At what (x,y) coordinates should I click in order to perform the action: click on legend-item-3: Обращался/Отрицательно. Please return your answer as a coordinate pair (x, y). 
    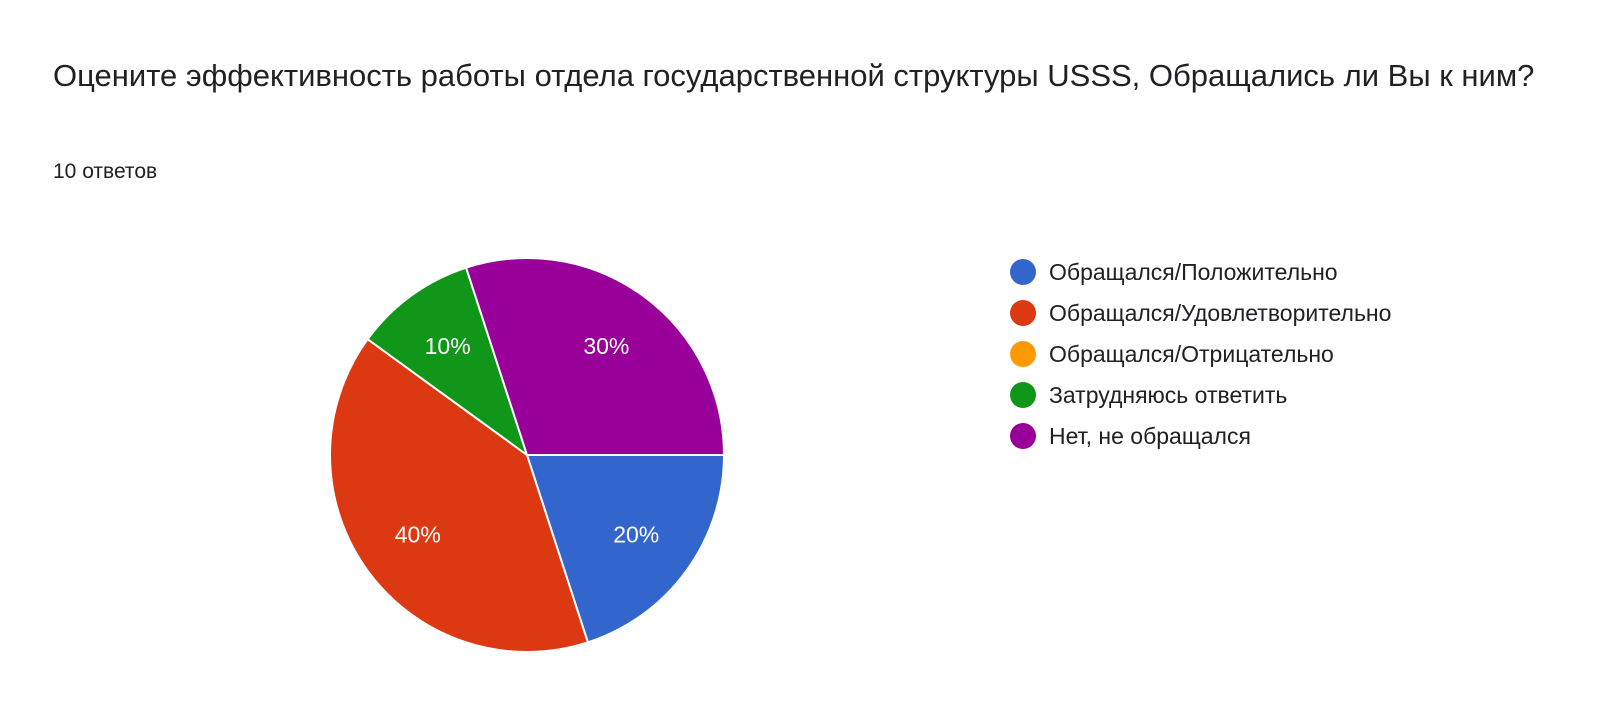
    Looking at the image, I should click on (1200, 353).